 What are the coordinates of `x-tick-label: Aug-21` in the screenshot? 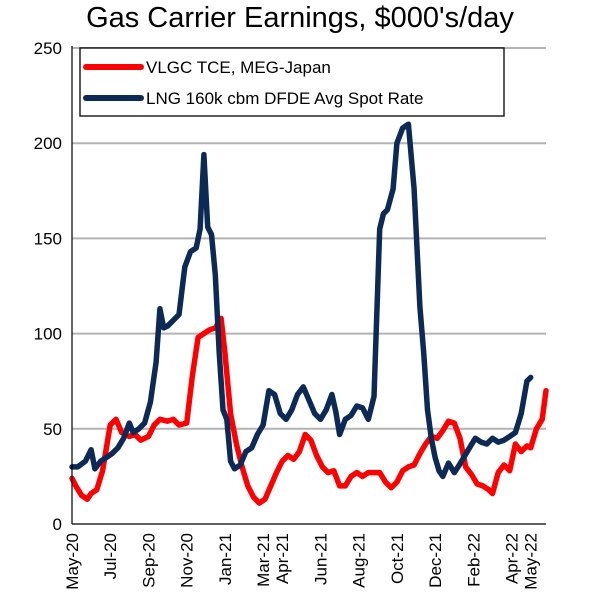 It's located at (359, 560).